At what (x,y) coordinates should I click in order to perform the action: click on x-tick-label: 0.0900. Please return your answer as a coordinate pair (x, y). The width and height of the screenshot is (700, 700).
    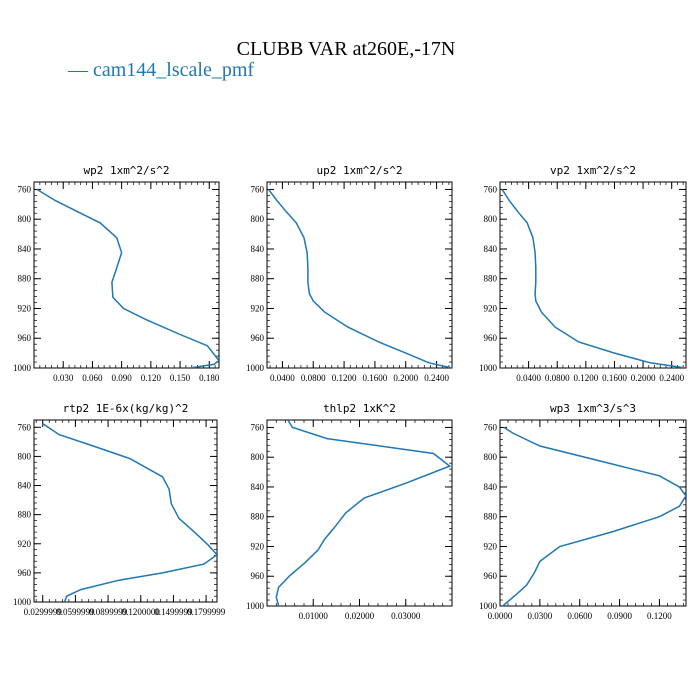
    Looking at the image, I should click on (619, 616).